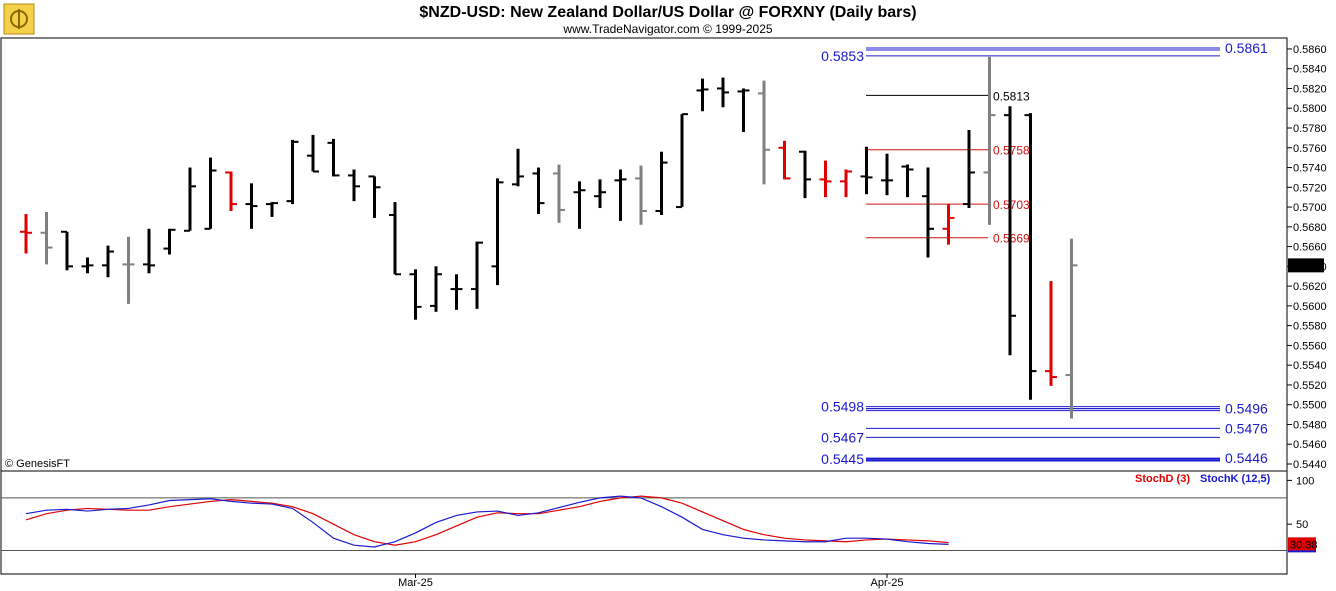  What do you see at coordinates (842, 437) in the screenshot?
I see `price-level-label: 0.5467` at bounding box center [842, 437].